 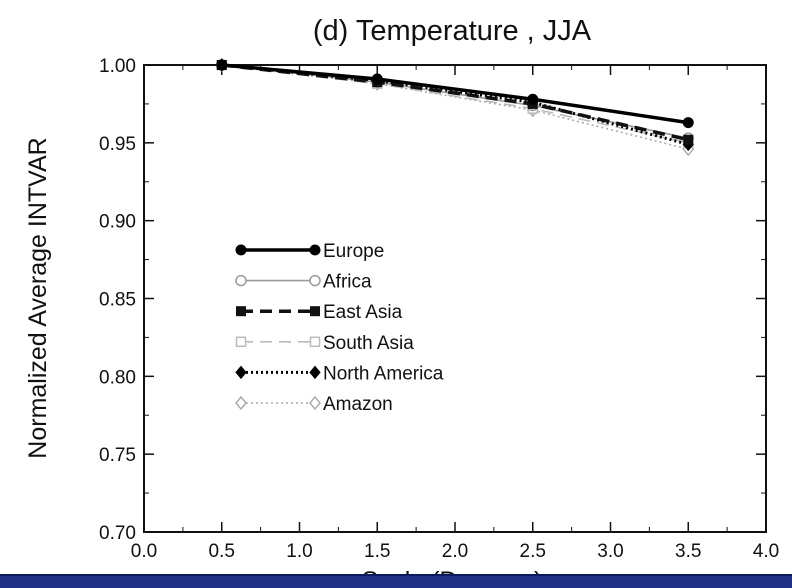 I want to click on x-tick-label: 3.0, so click(x=610, y=551).